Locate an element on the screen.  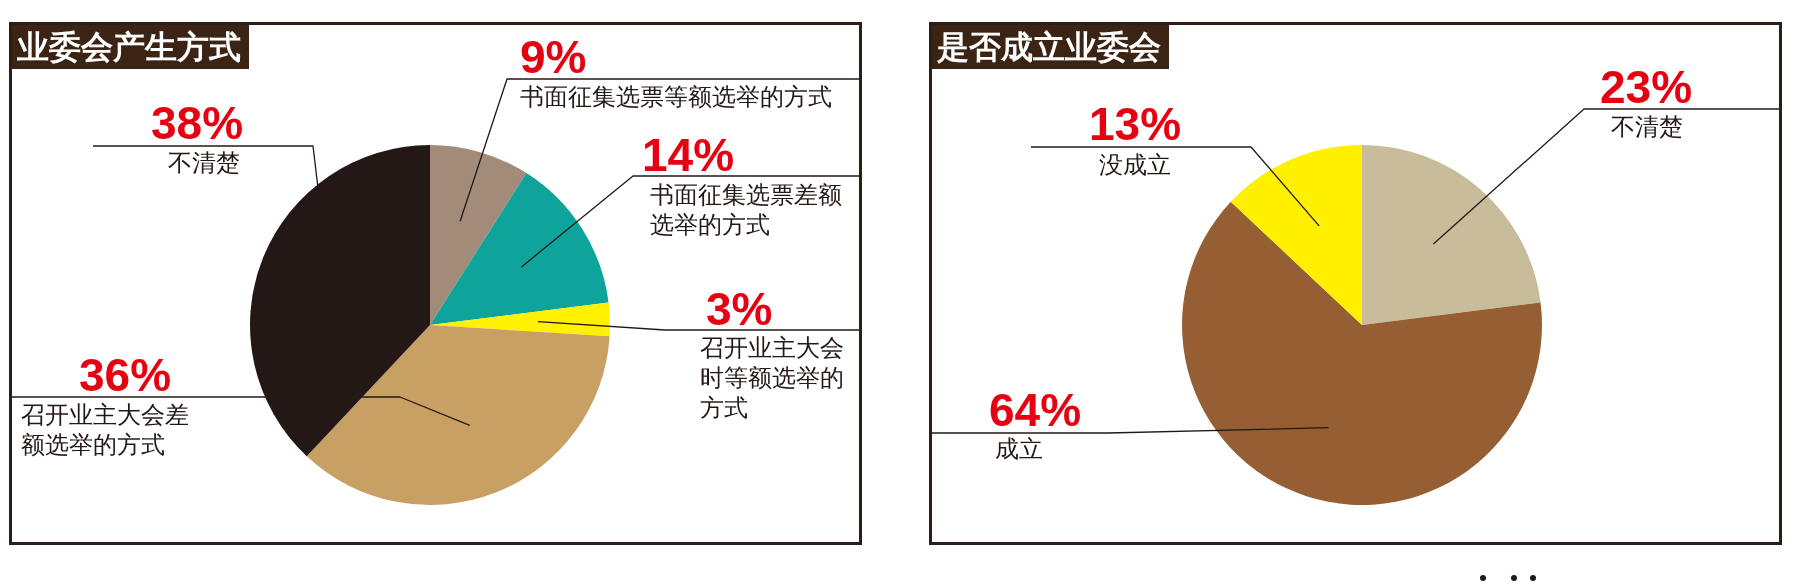
chart-title: 是否成立业委会 is located at coordinates (1050, 47).